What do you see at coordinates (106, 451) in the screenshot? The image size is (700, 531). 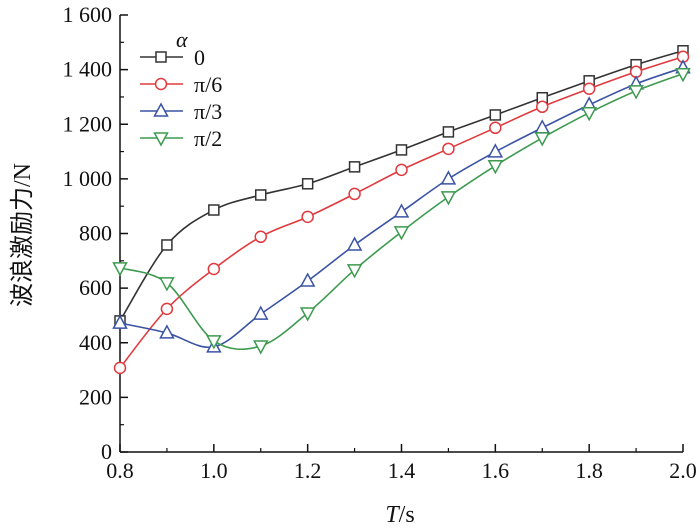 I see `y-tick-label: 0` at bounding box center [106, 451].